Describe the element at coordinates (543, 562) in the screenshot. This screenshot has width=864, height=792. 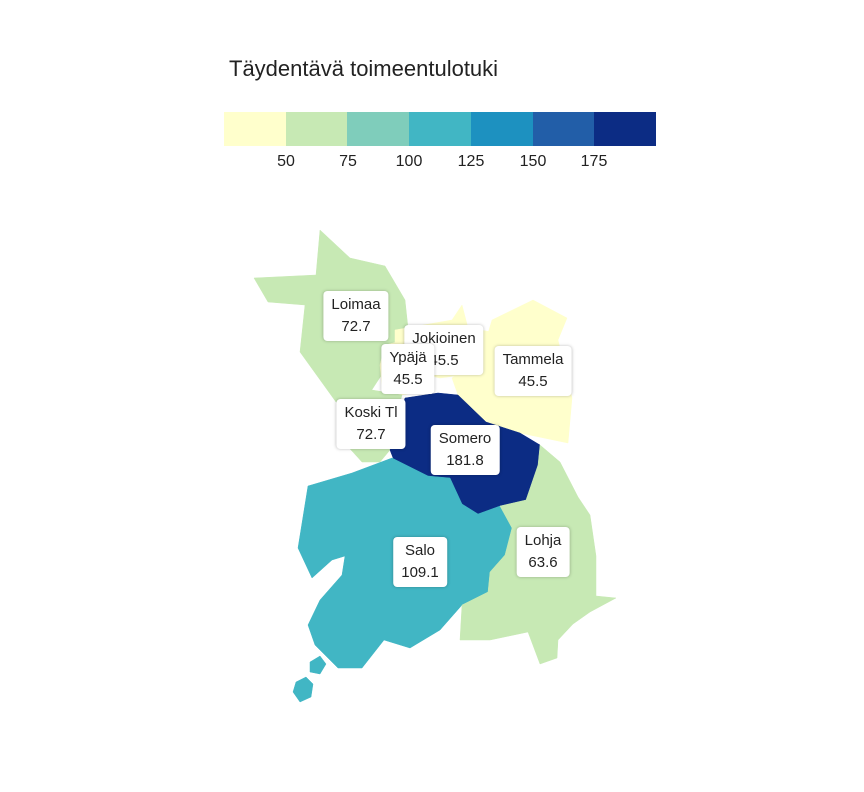
I see `region-value: 63.6` at that location.